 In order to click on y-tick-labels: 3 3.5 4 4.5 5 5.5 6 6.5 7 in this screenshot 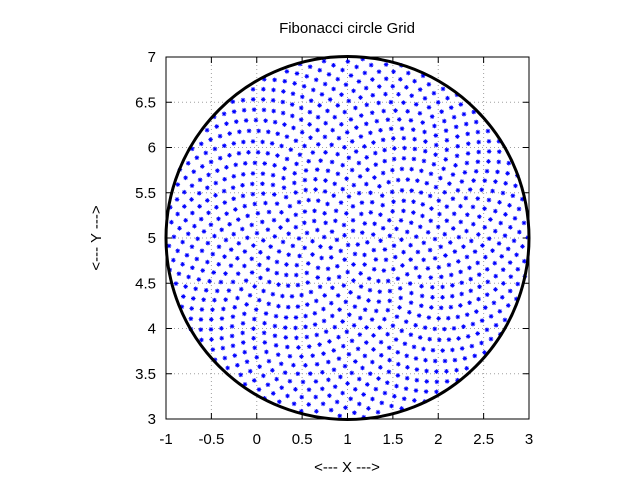, I will do `click(145, 238)`.